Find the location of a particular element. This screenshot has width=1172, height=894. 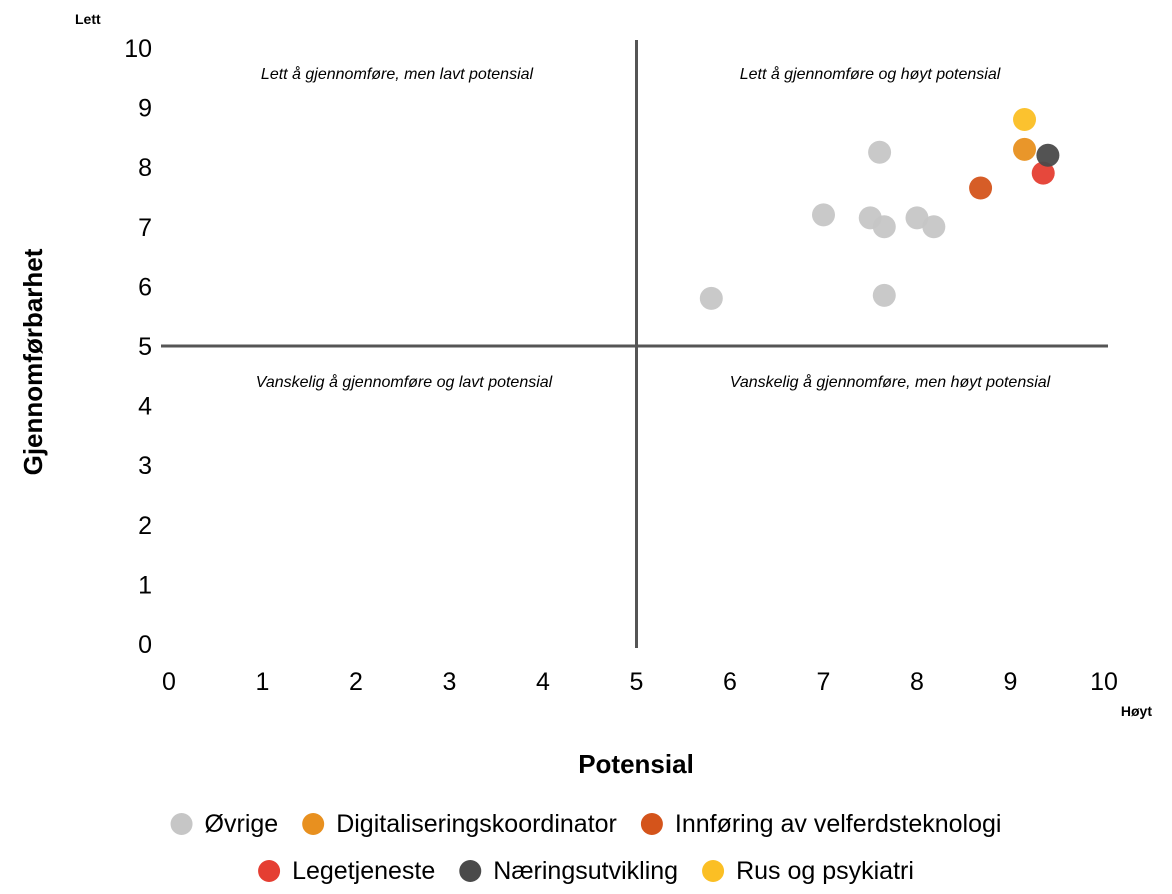

x-tick-label: 6 is located at coordinates (730, 682).